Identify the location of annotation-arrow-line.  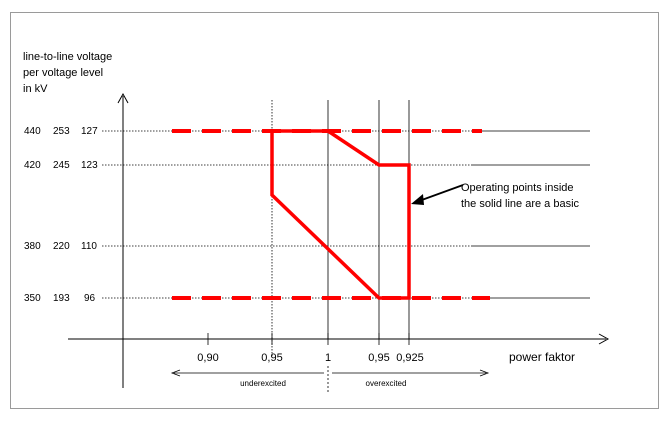
(441, 193).